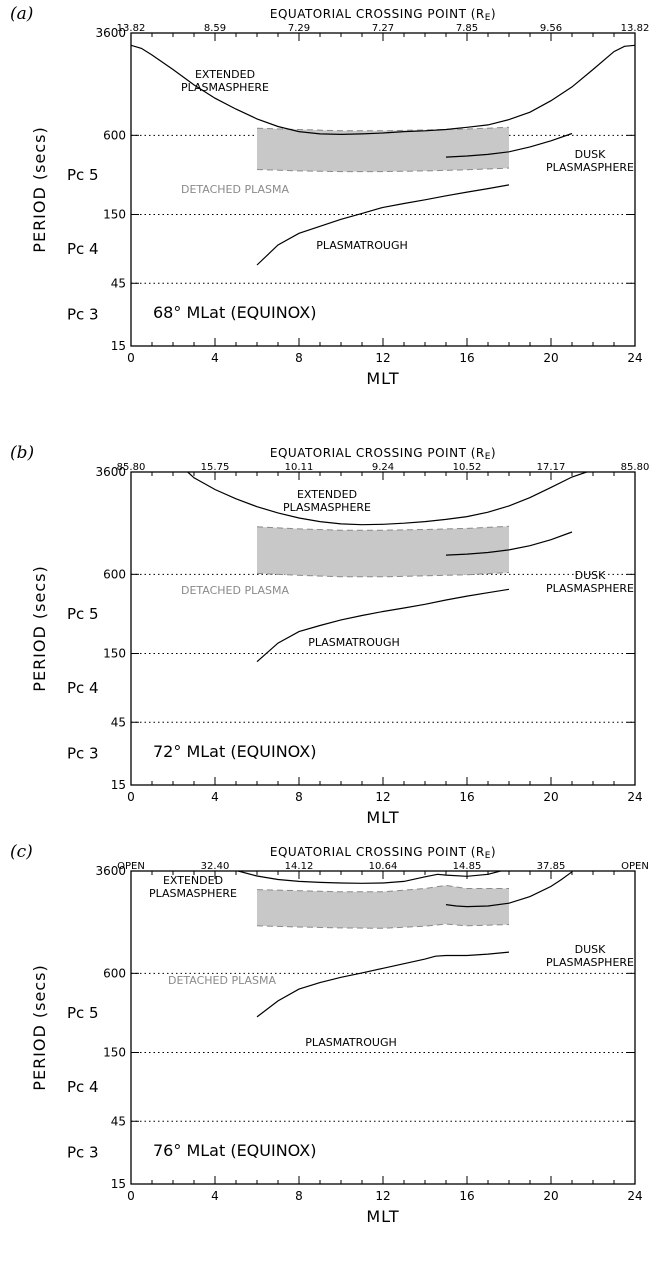 This screenshot has width=666, height=1264. I want to click on detached-plasma-label: DETACHED PLASMA, so click(222, 980).